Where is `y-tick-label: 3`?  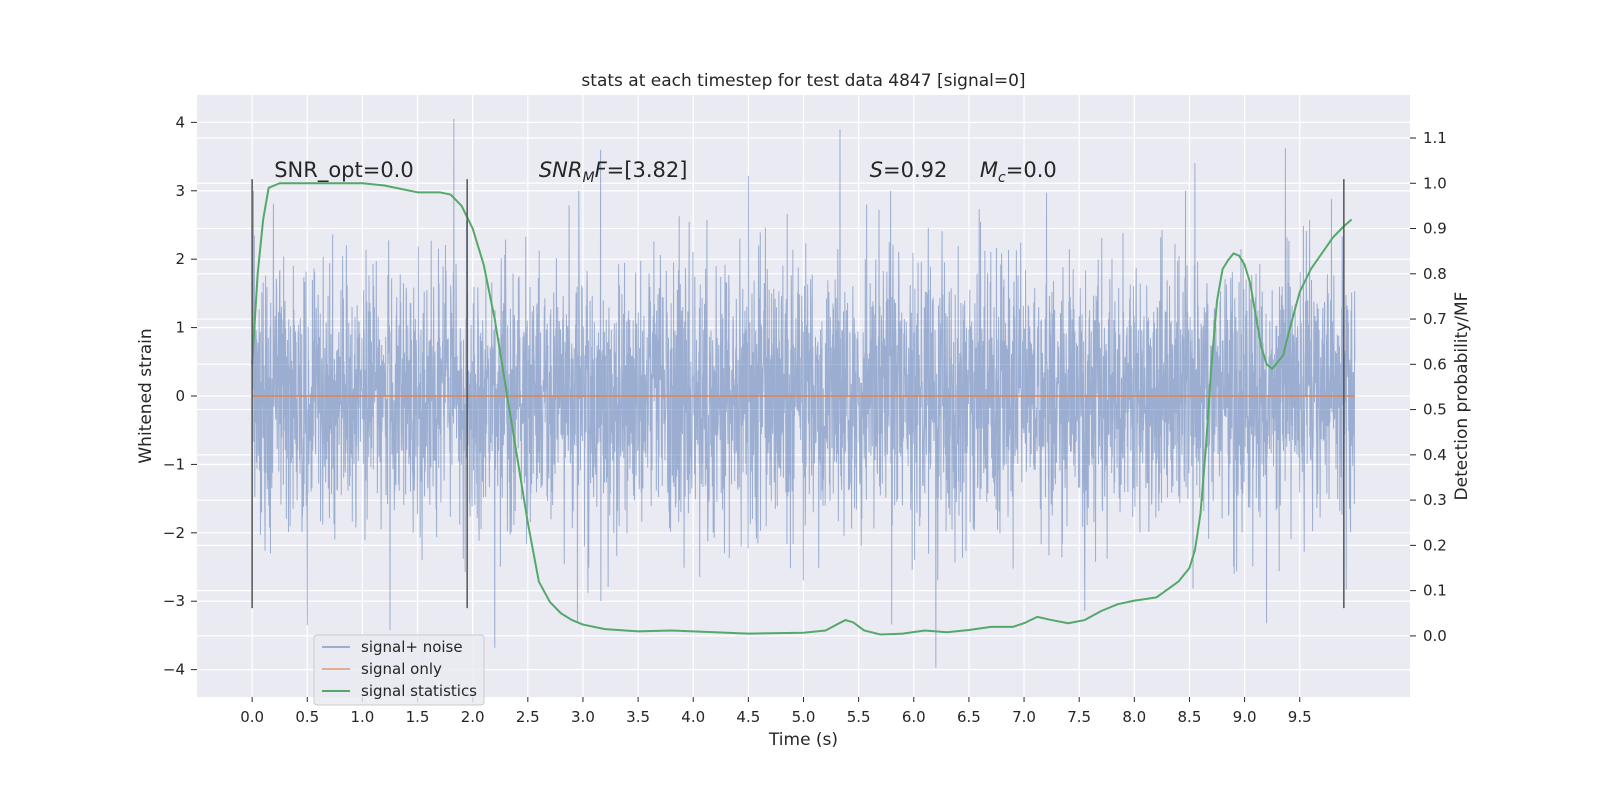
y-tick-label: 3 is located at coordinates (180, 191).